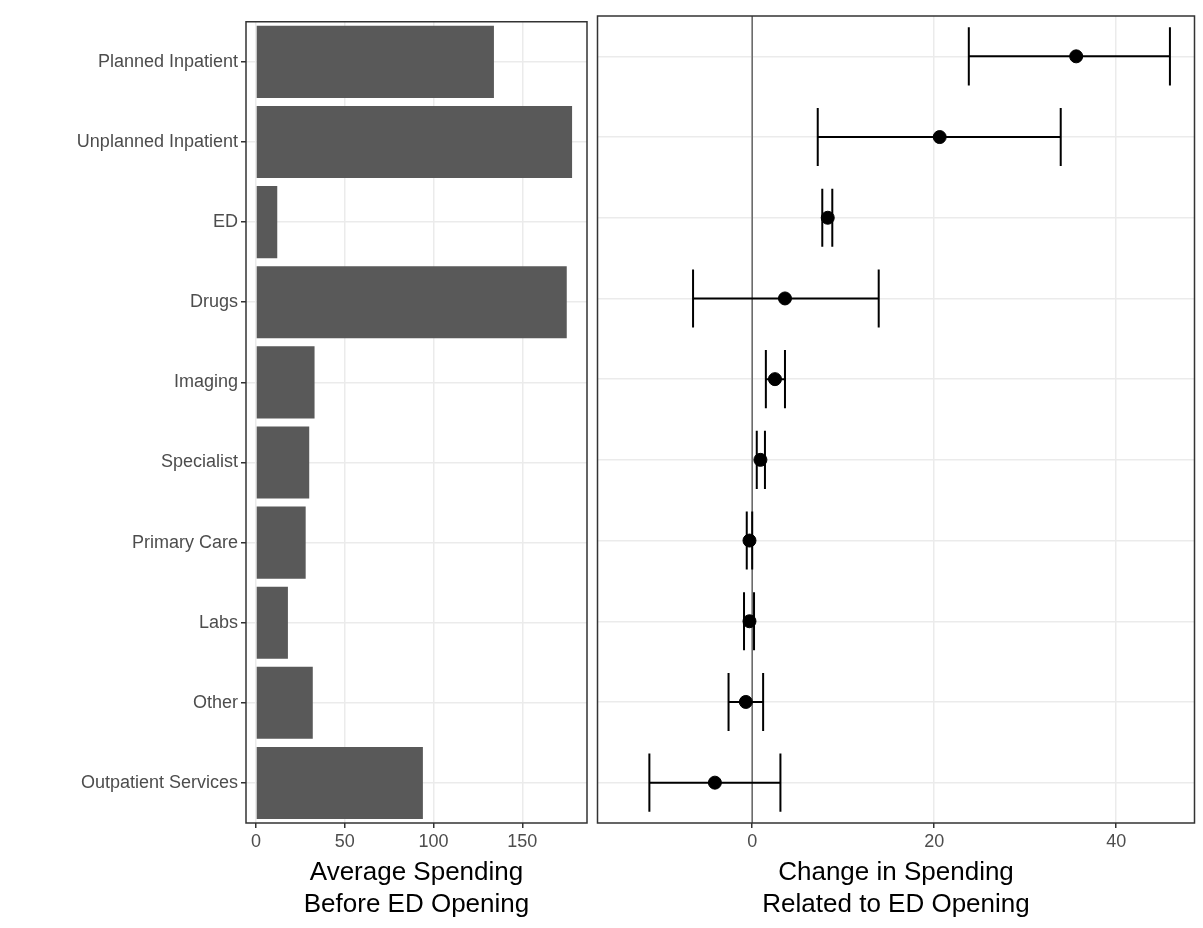  What do you see at coordinates (157, 140) in the screenshot?
I see `y-tick-label: Unplanned Inpatient` at bounding box center [157, 140].